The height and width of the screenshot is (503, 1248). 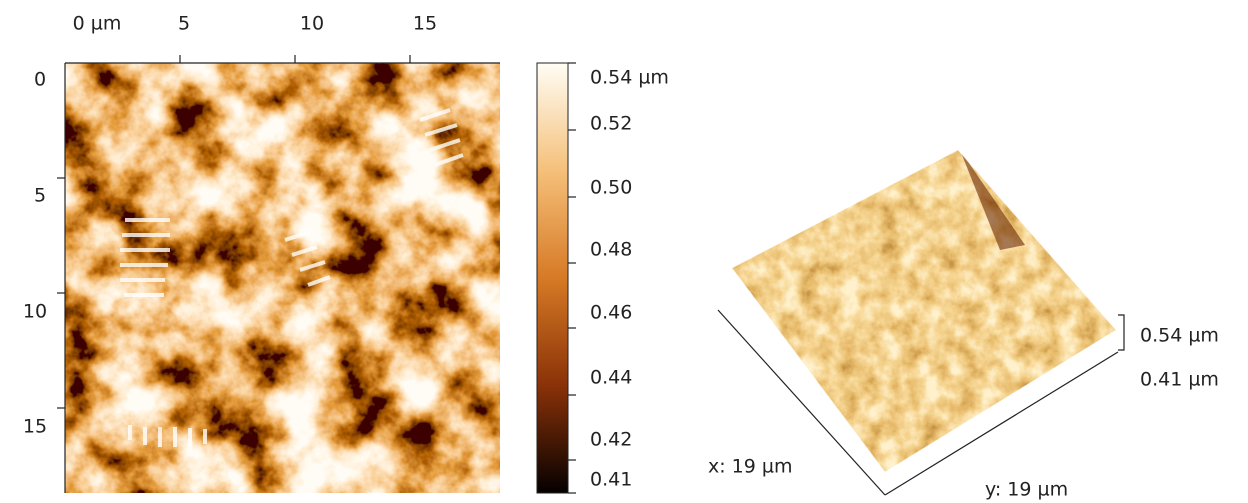 I want to click on colorbar-label: 0.42, so click(x=611, y=440).